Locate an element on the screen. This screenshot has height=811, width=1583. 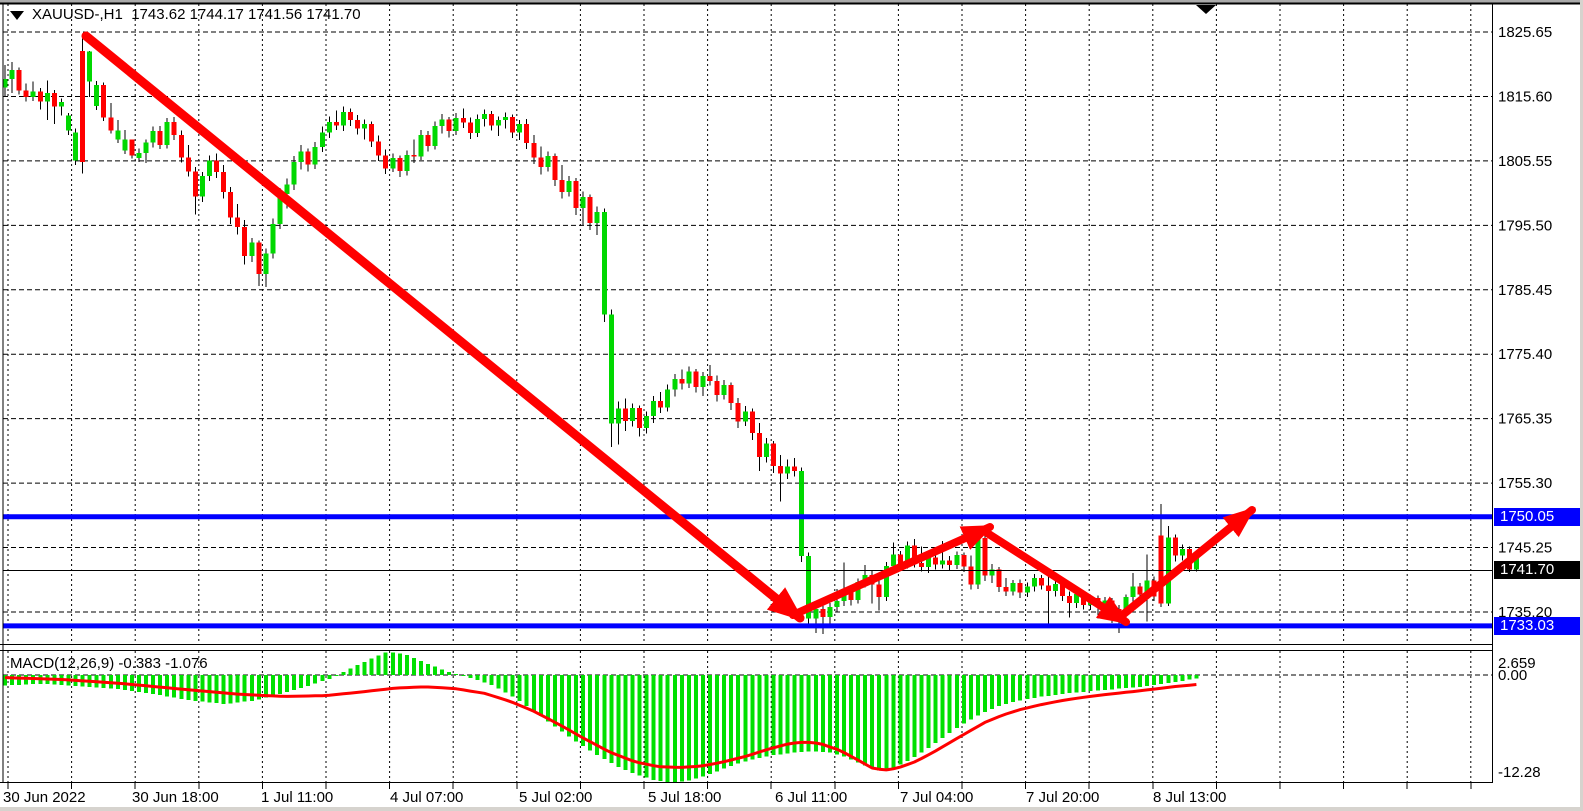
price-axis-label: 1785.45 is located at coordinates (1525, 290).